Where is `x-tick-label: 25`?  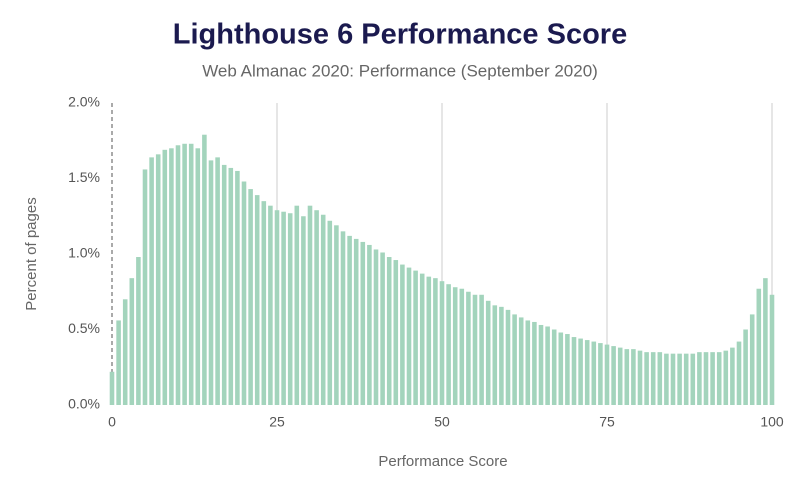
x-tick-label: 25 is located at coordinates (277, 422).